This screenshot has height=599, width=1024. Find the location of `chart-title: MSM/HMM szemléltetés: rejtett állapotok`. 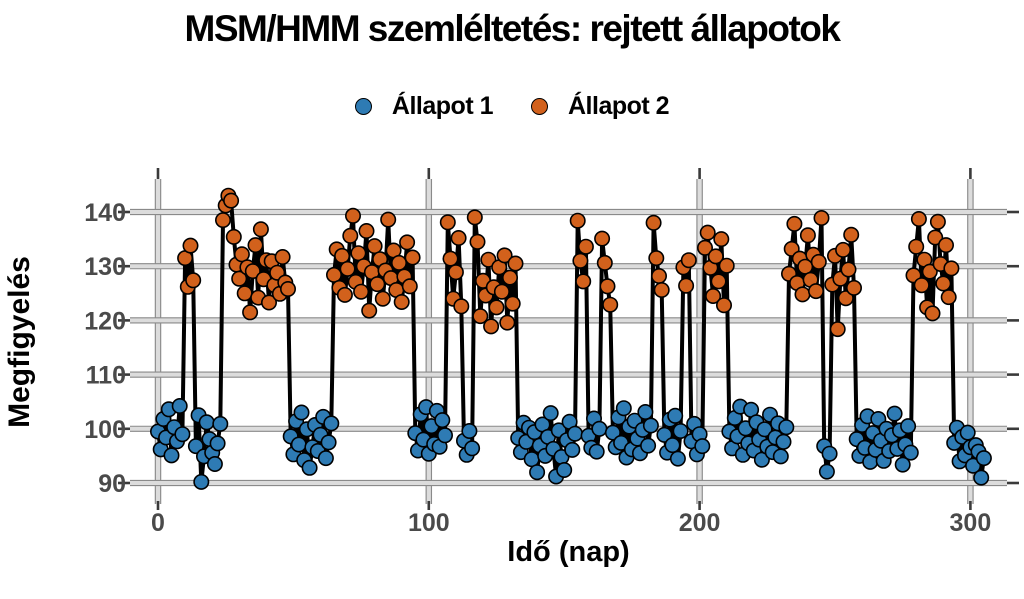

chart-title: MSM/HMM szemléltetés: rejtett állapotok is located at coordinates (512, 28).